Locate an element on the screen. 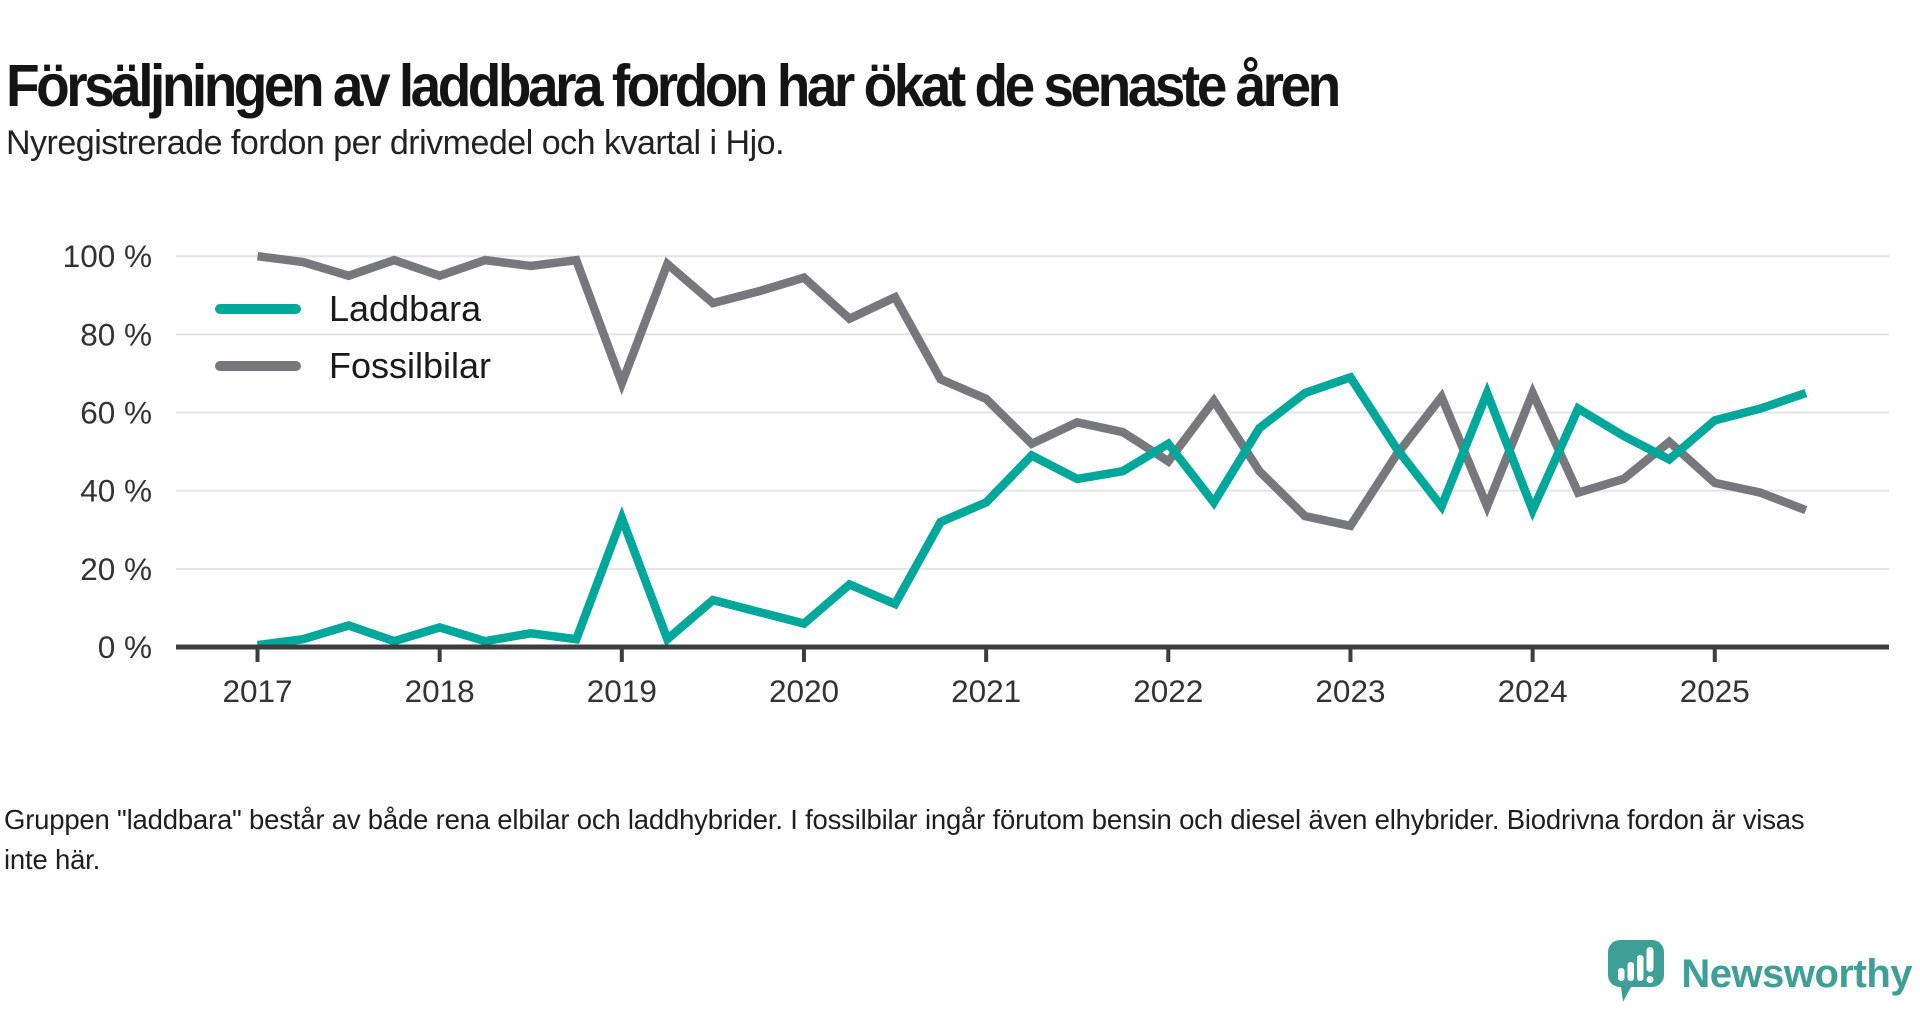 This screenshot has height=1010, width=1920. y-tick-label: 40 % is located at coordinates (116, 491).